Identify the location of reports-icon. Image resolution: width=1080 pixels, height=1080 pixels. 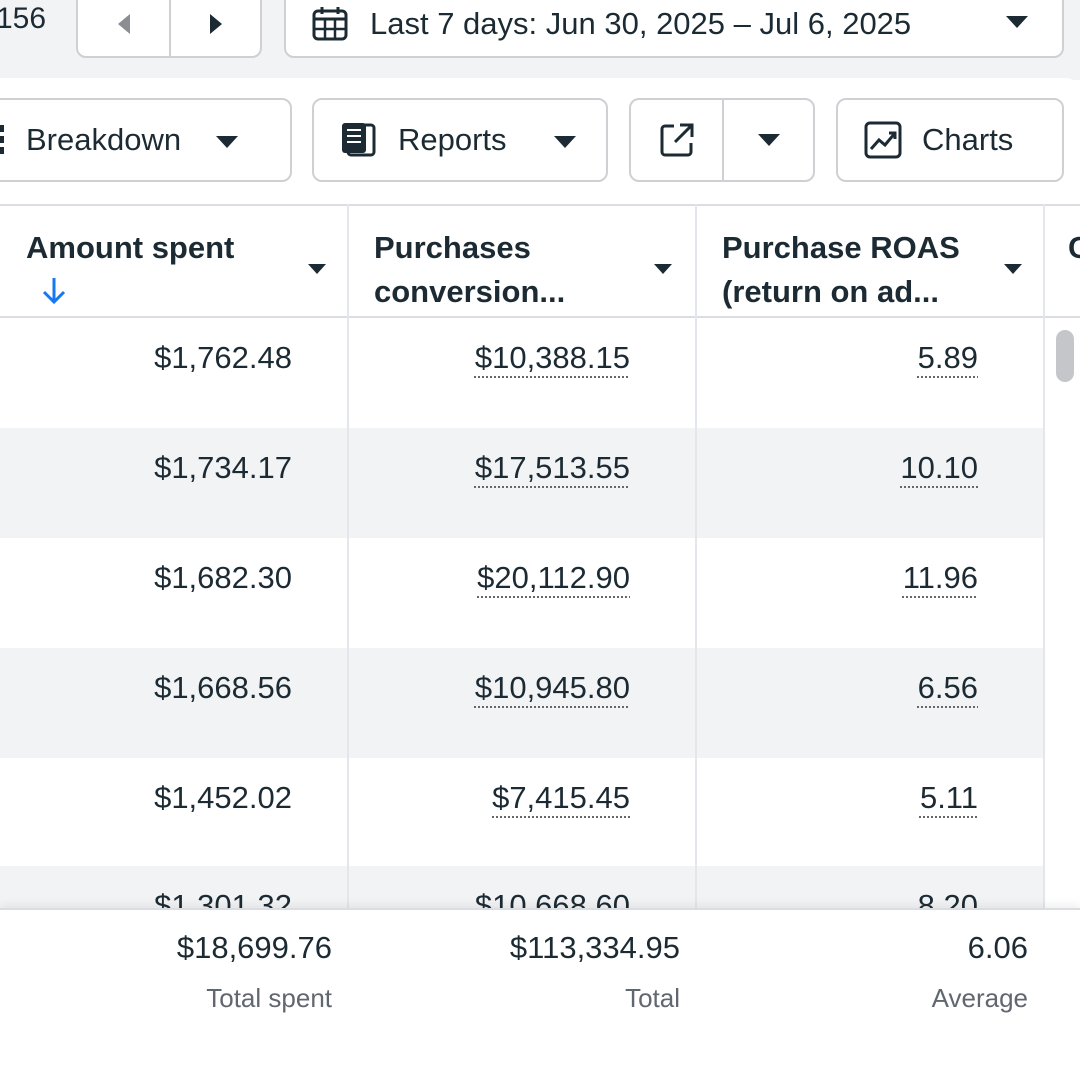
(359, 140).